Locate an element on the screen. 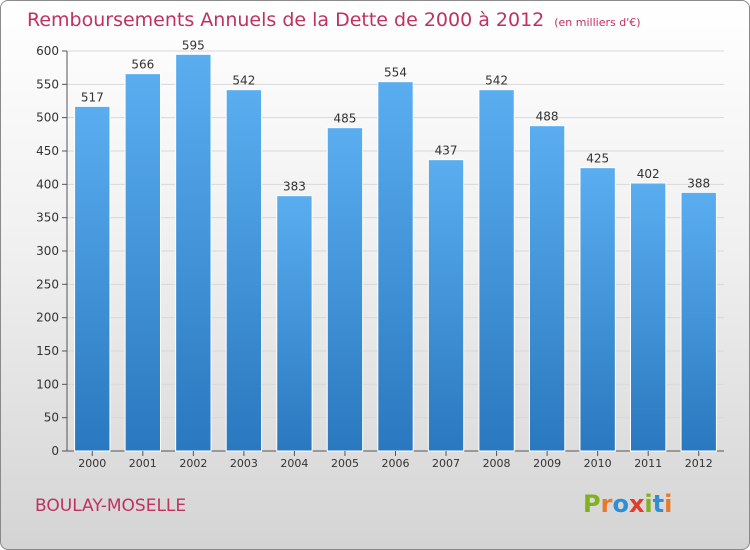 This screenshot has height=550, width=750. bar-2011 is located at coordinates (648, 317).